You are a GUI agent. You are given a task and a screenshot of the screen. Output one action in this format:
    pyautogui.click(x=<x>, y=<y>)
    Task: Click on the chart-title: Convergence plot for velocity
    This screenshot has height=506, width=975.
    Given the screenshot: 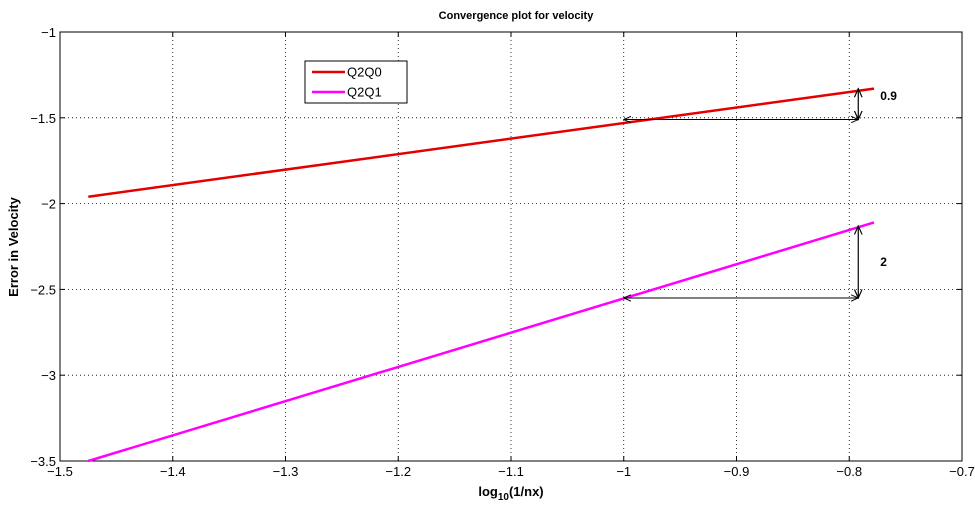 What is the action you would take?
    pyautogui.click(x=517, y=16)
    